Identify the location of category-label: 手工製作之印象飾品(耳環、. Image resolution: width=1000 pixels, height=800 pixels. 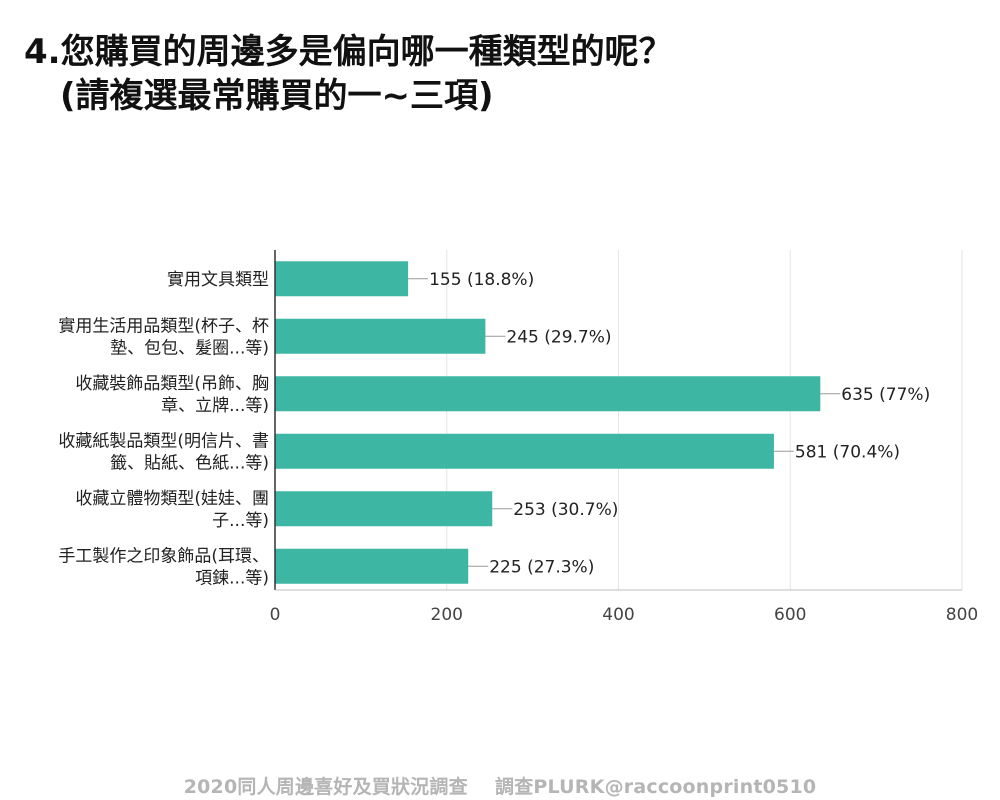
(163, 556).